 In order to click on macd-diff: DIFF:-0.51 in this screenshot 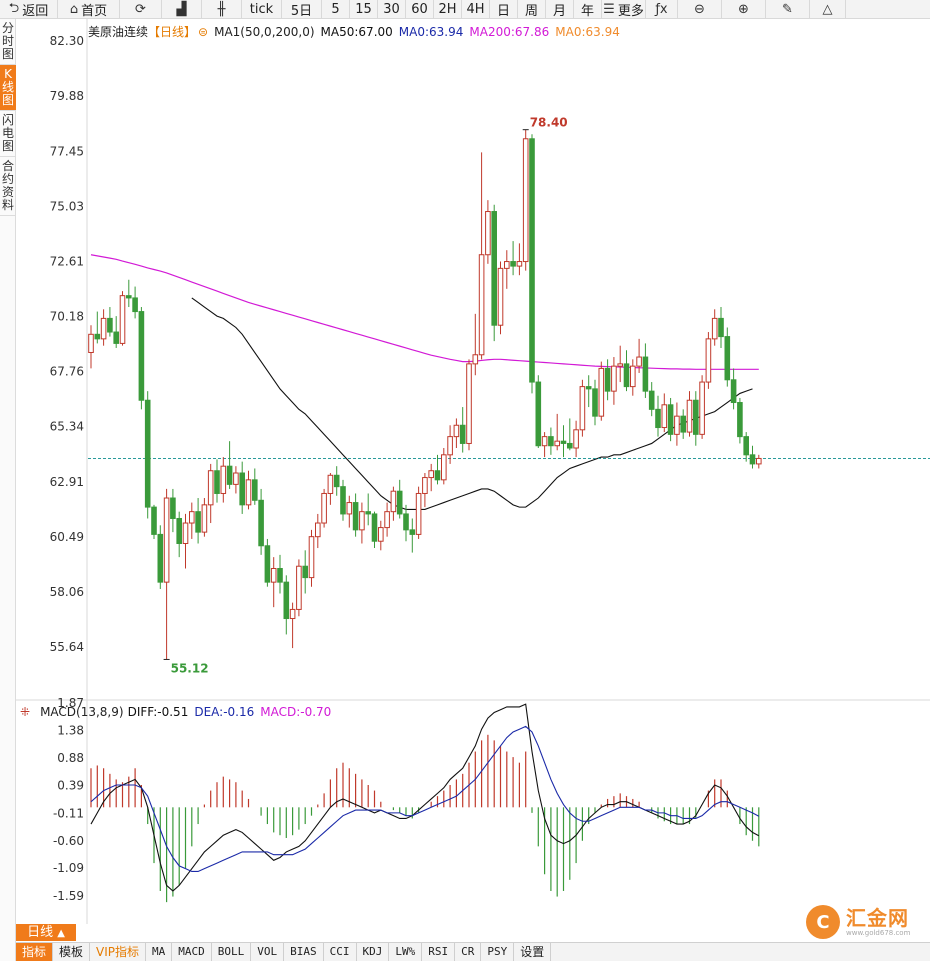, I will do `click(158, 712)`.